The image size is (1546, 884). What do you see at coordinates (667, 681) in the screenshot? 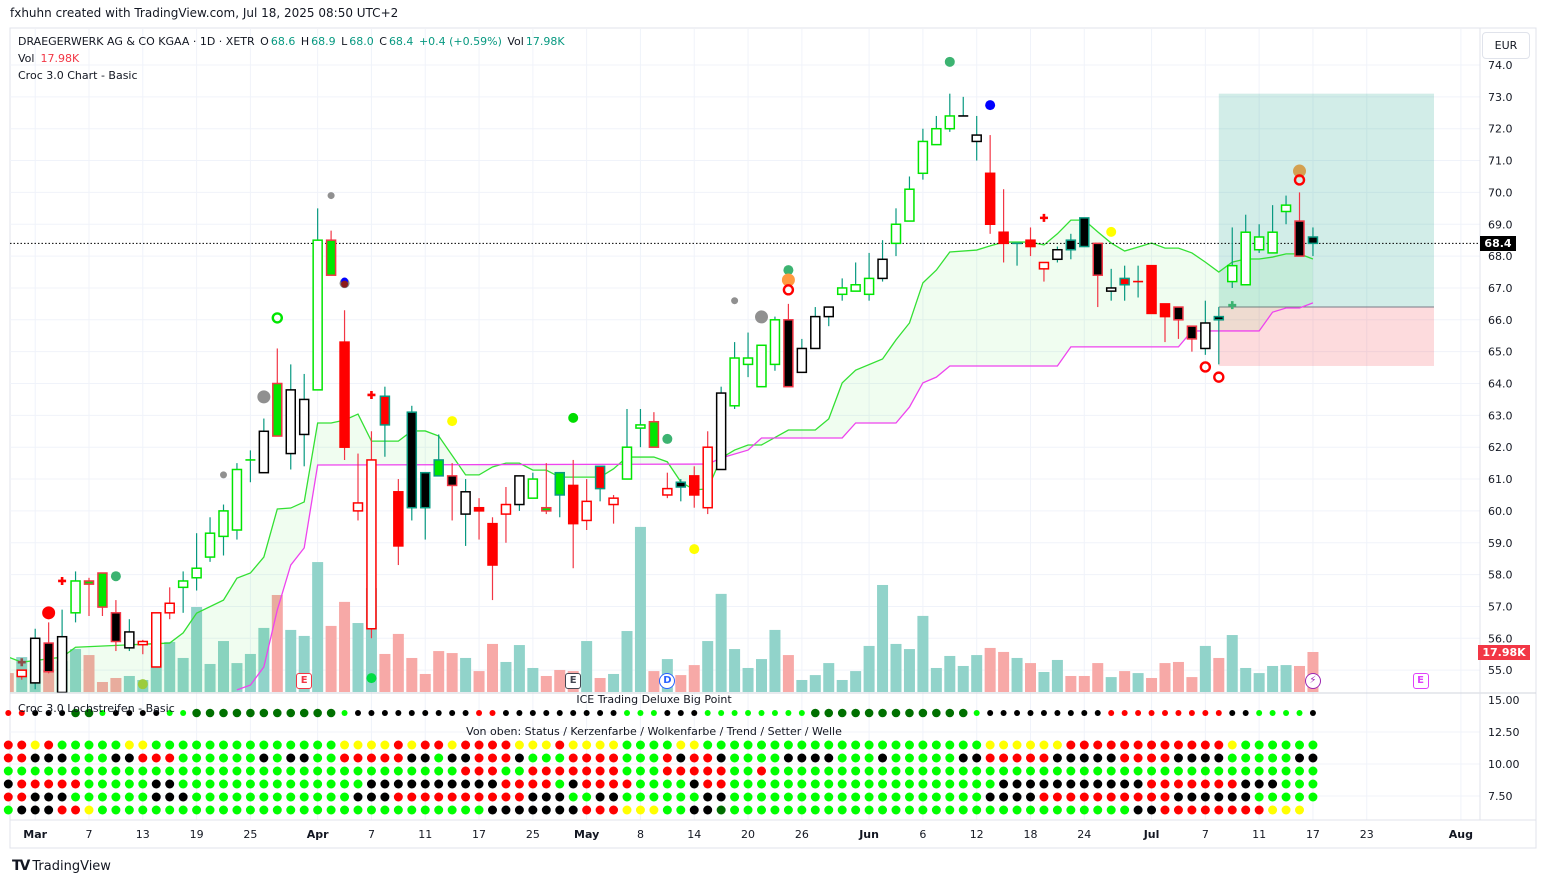
I see `dividend-event-icon: D` at bounding box center [667, 681].